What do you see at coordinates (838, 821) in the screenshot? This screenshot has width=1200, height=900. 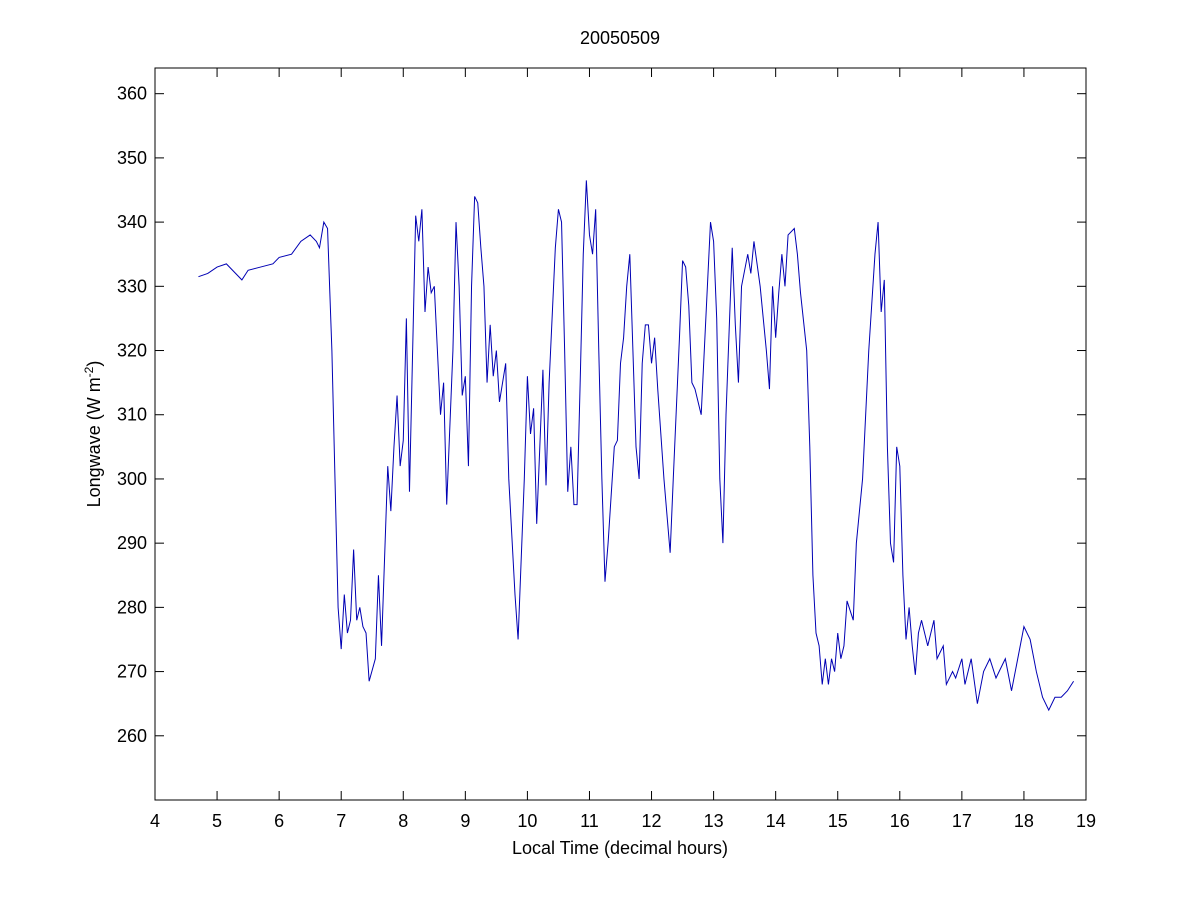 I see `x-tick-label: 15` at bounding box center [838, 821].